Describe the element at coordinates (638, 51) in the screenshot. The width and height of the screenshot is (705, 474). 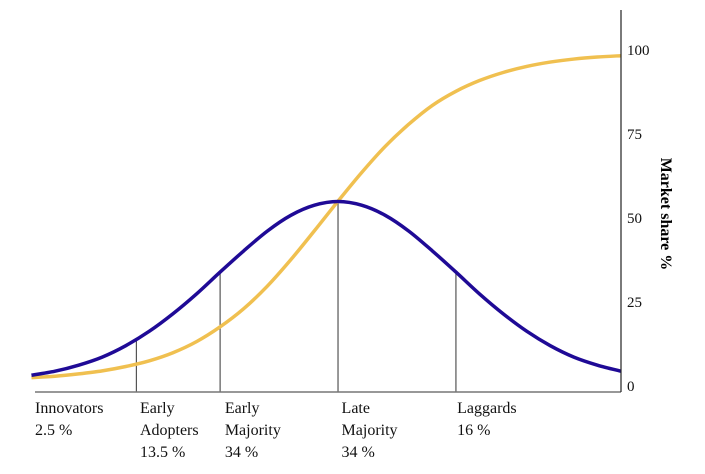
I see `y-tick-label: 100` at that location.